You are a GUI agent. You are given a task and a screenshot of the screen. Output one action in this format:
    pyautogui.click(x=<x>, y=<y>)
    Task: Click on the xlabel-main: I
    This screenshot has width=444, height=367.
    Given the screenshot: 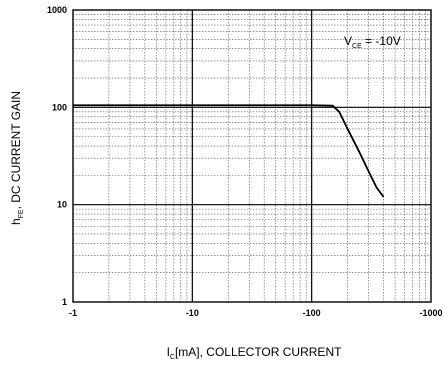 What is the action you would take?
    pyautogui.click(x=168, y=352)
    